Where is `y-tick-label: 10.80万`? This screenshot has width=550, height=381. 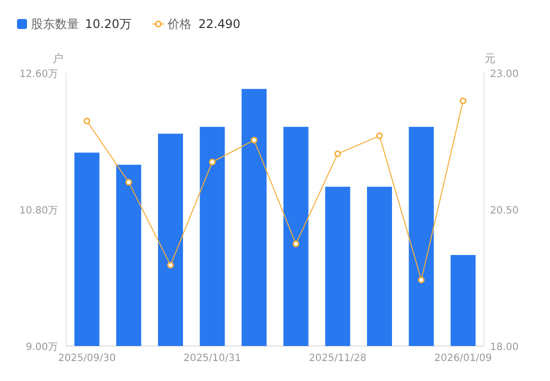 y-tick-label: 10.80万 is located at coordinates (38, 211).